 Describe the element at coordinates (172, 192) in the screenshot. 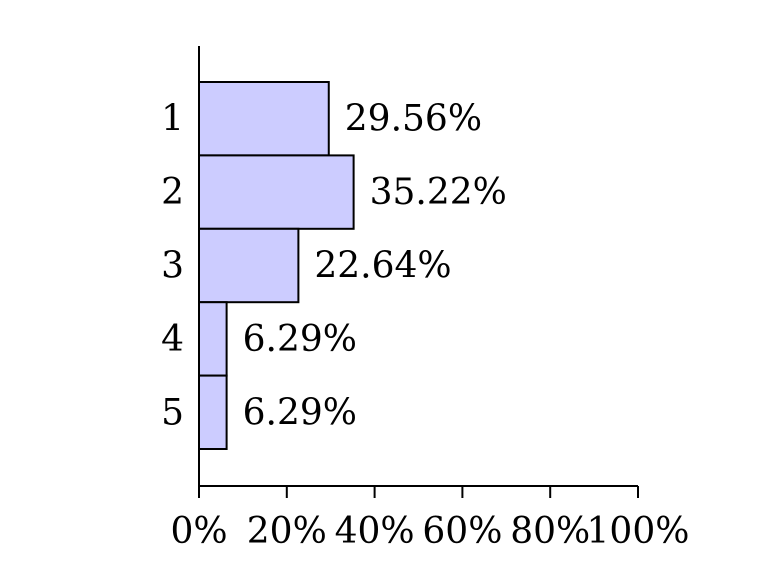

I see `category-label-2: 2` at that location.